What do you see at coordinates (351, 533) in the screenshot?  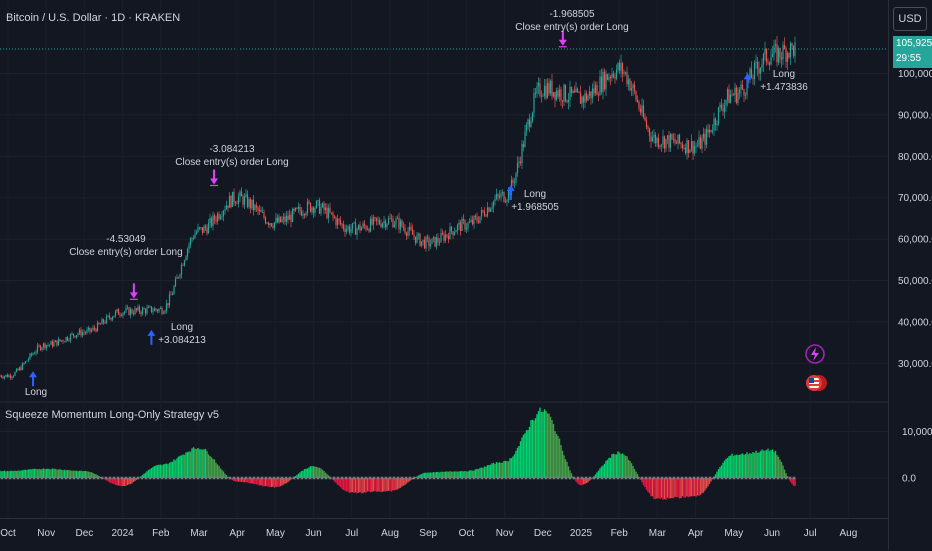 I see `time-axis-label: Jul` at bounding box center [351, 533].